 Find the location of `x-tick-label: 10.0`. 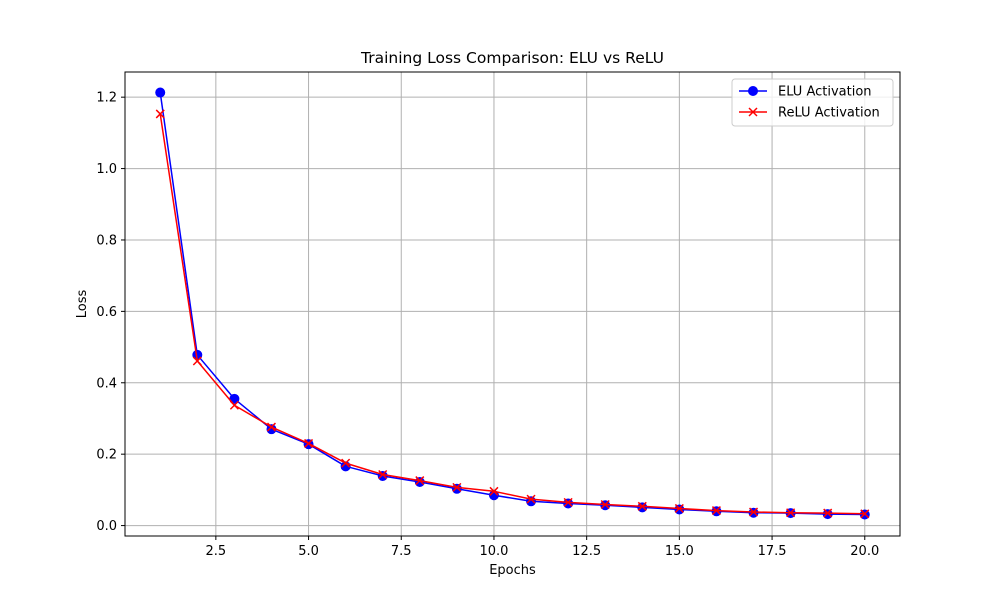

x-tick-label: 10.0 is located at coordinates (493, 551).